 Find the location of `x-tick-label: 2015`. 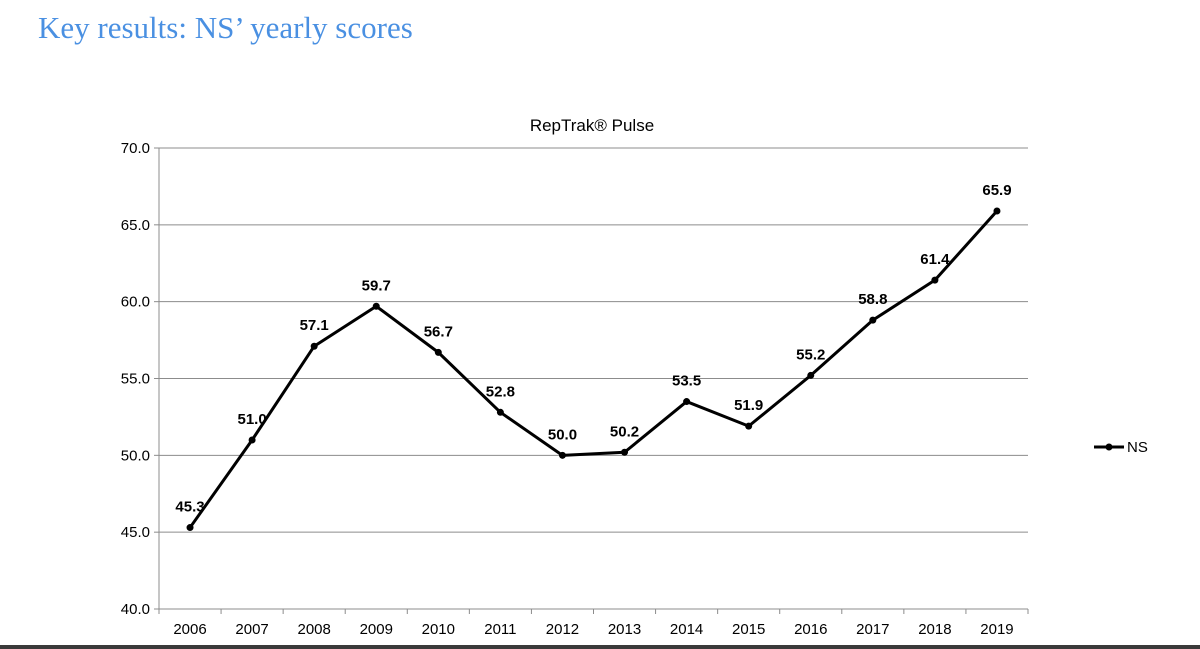

x-tick-label: 2015 is located at coordinates (748, 629).